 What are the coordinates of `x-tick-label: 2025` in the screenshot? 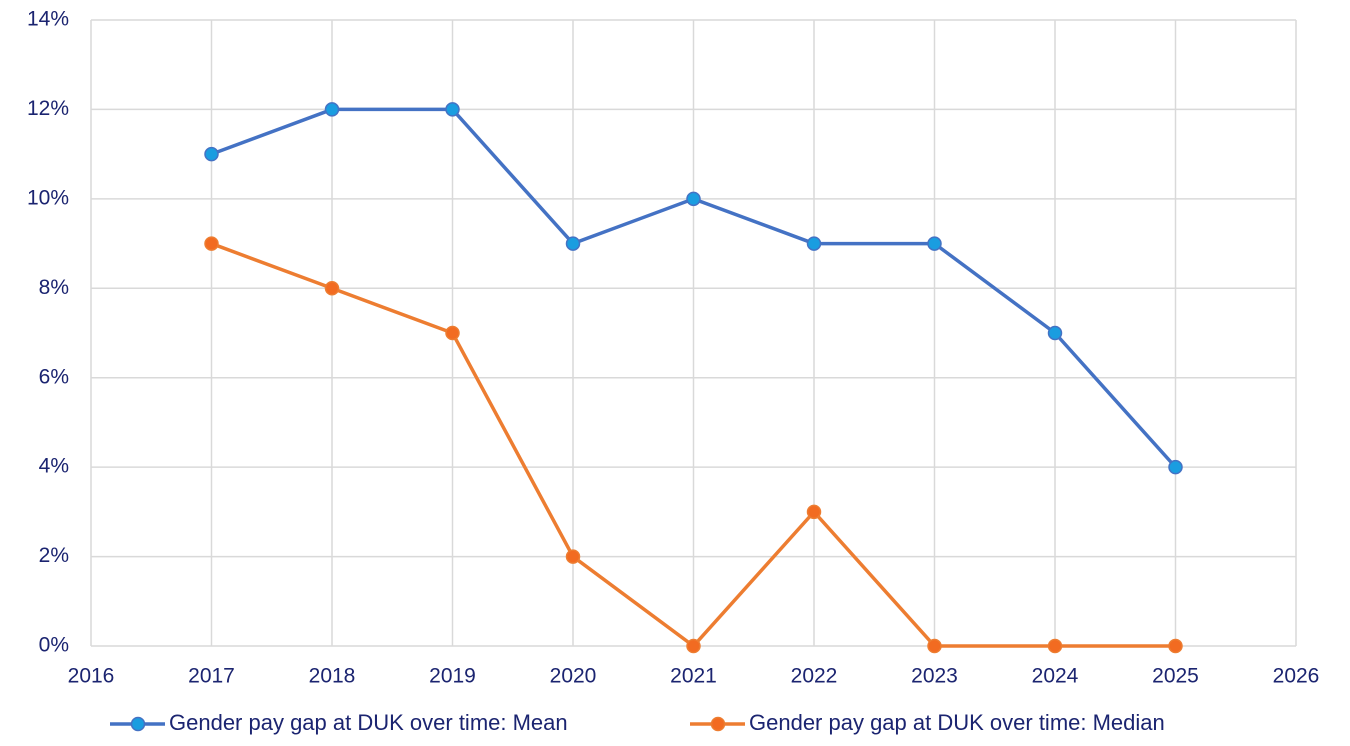 It's located at (1175, 676).